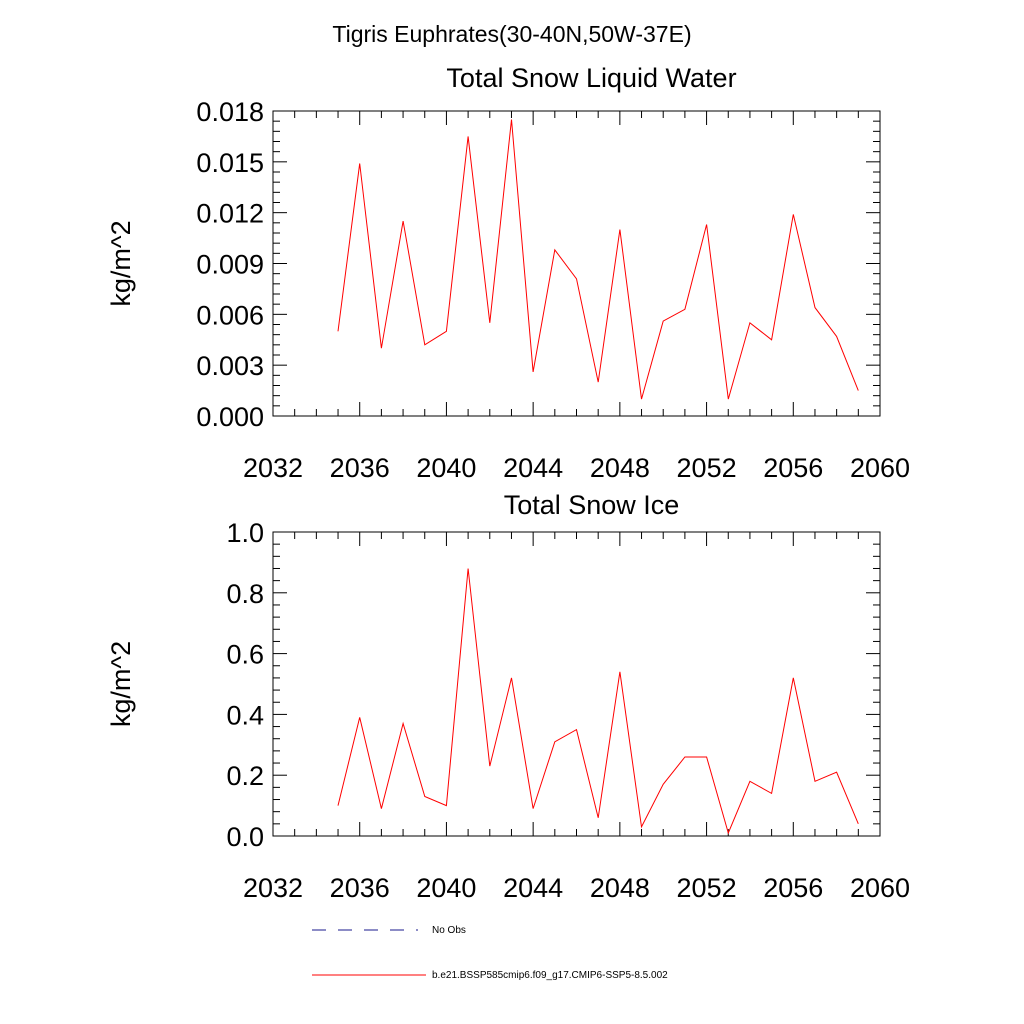  Describe the element at coordinates (245, 533) in the screenshot. I see `y-tick-label: 1.0` at that location.